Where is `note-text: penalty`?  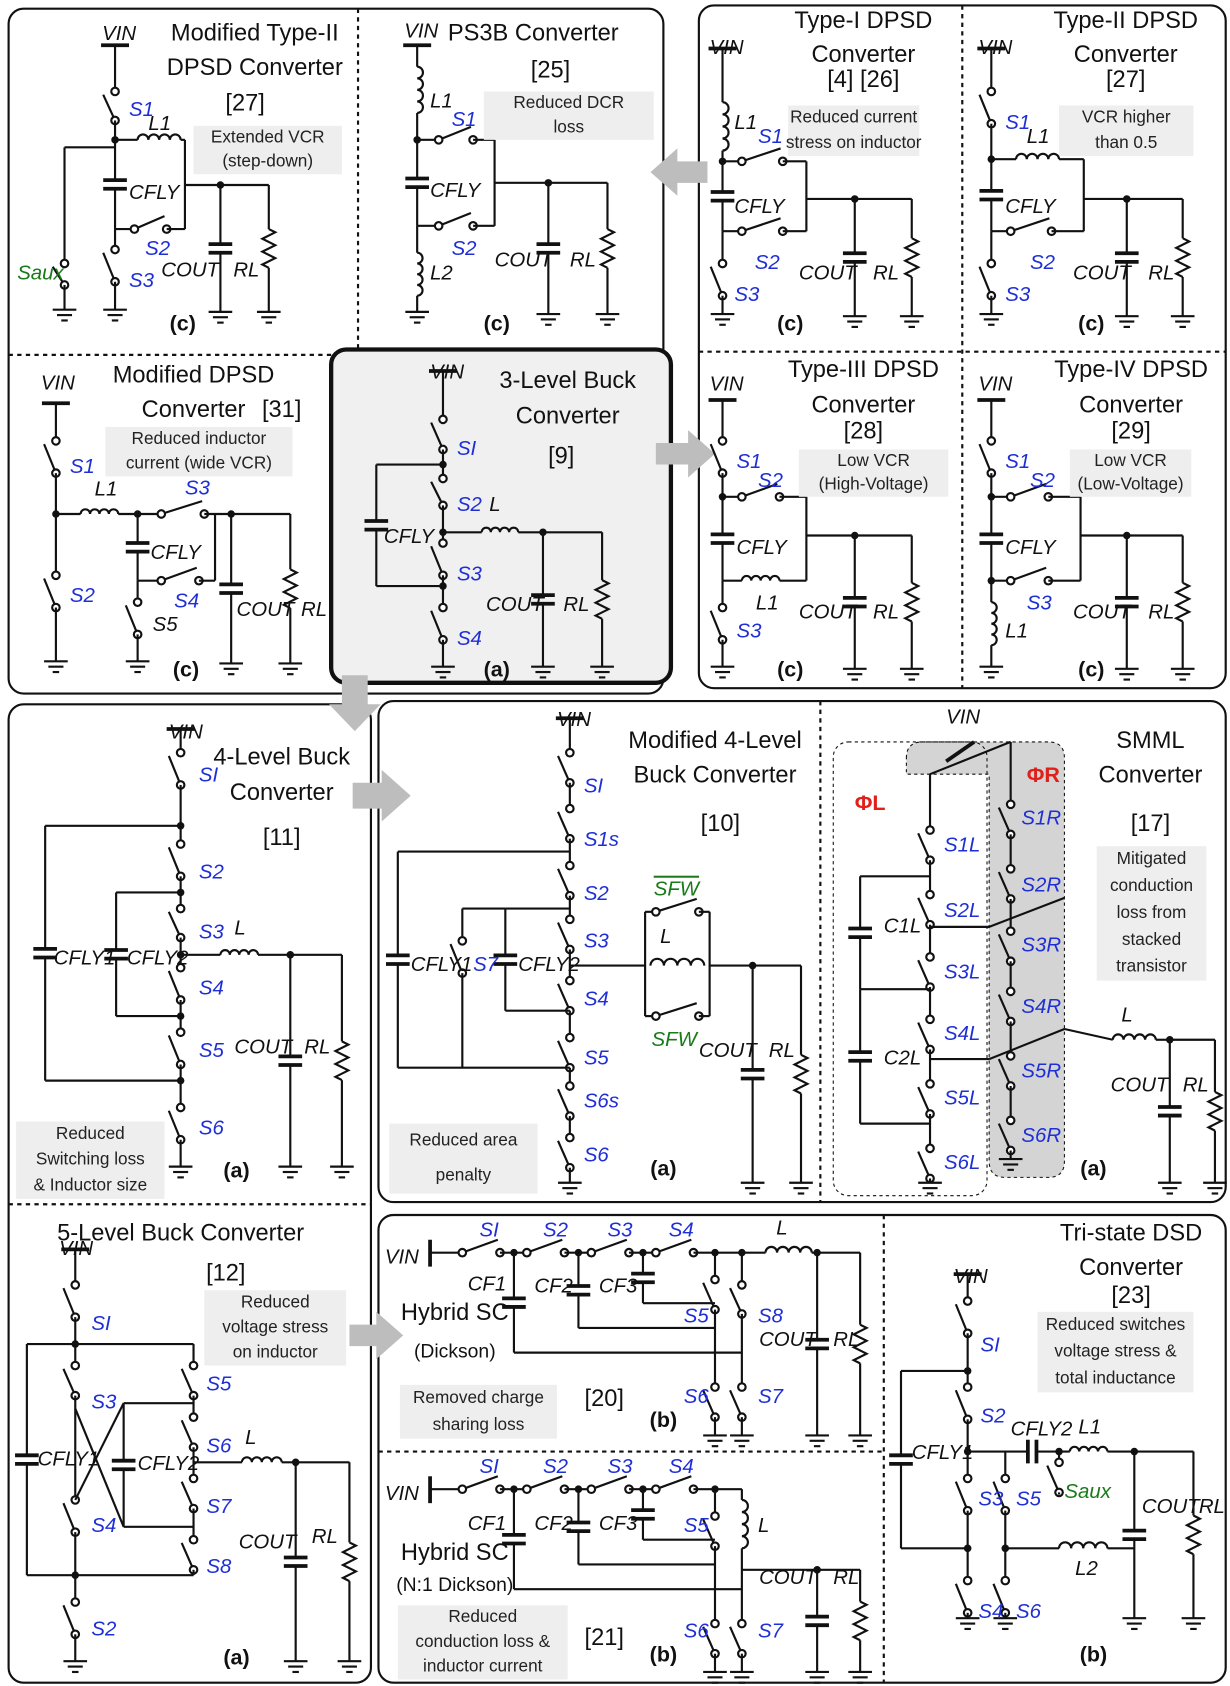 note-text: penalty is located at coordinates (464, 1175).